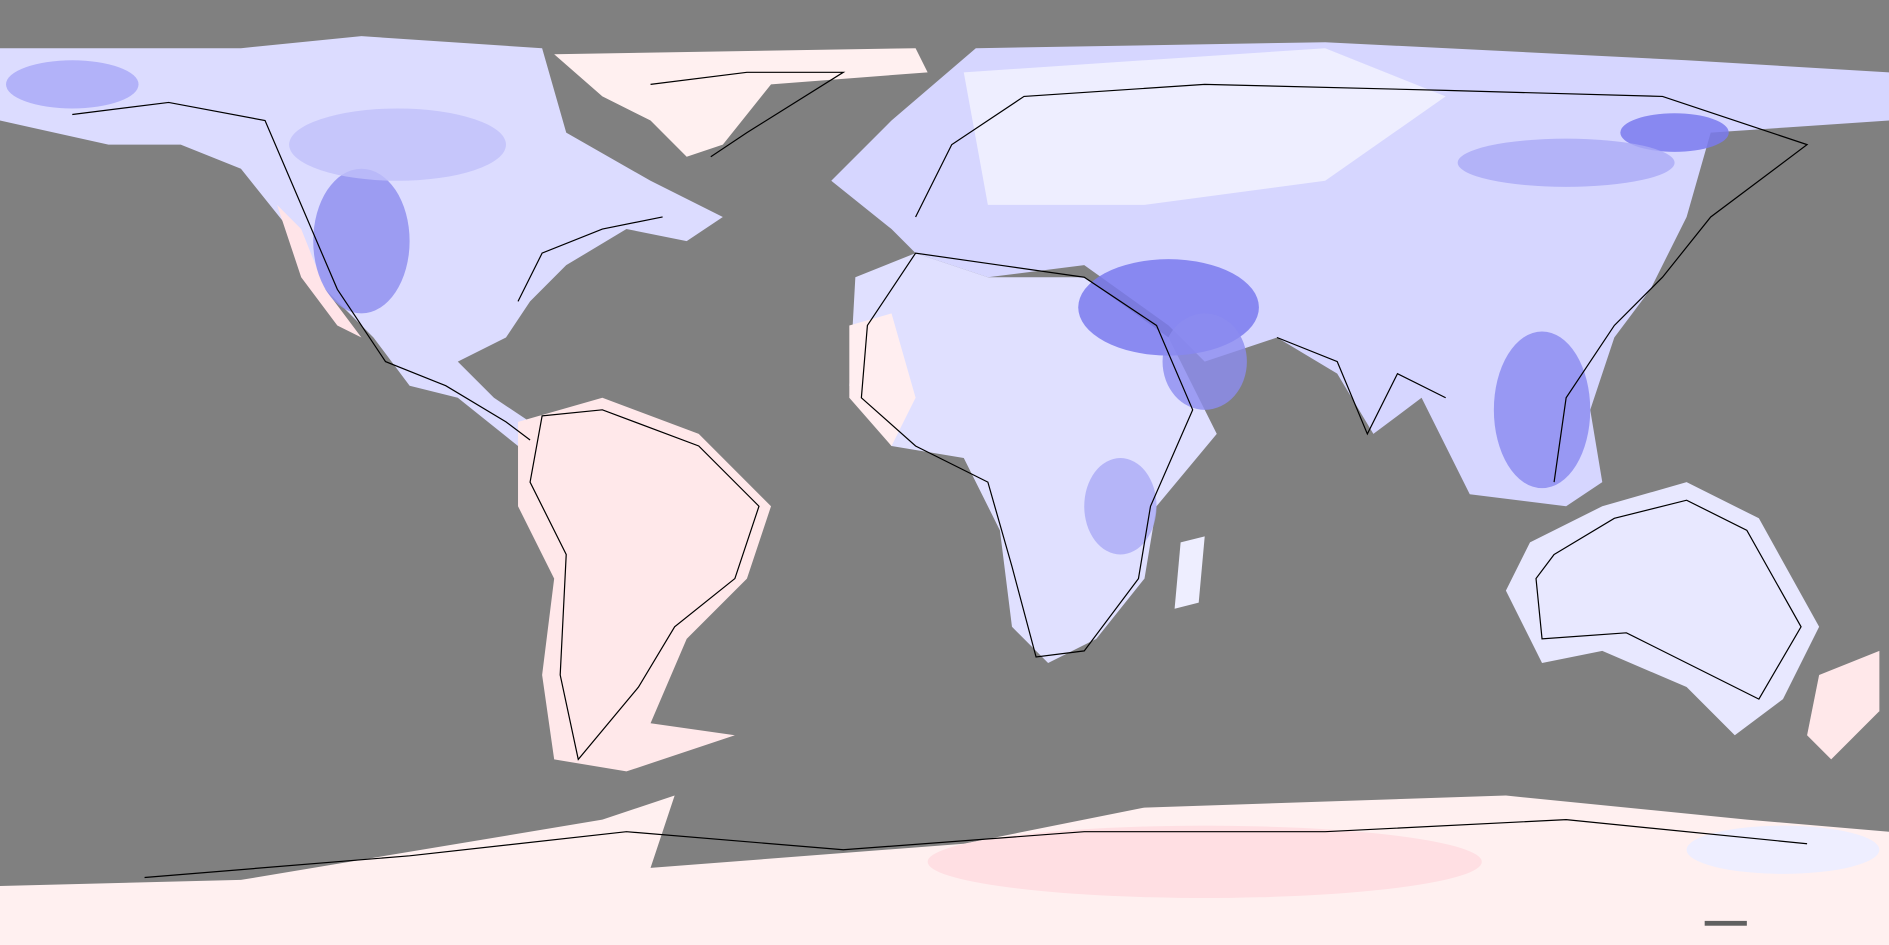  What do you see at coordinates (1189, 572) in the screenshot?
I see `madagascar` at bounding box center [1189, 572].